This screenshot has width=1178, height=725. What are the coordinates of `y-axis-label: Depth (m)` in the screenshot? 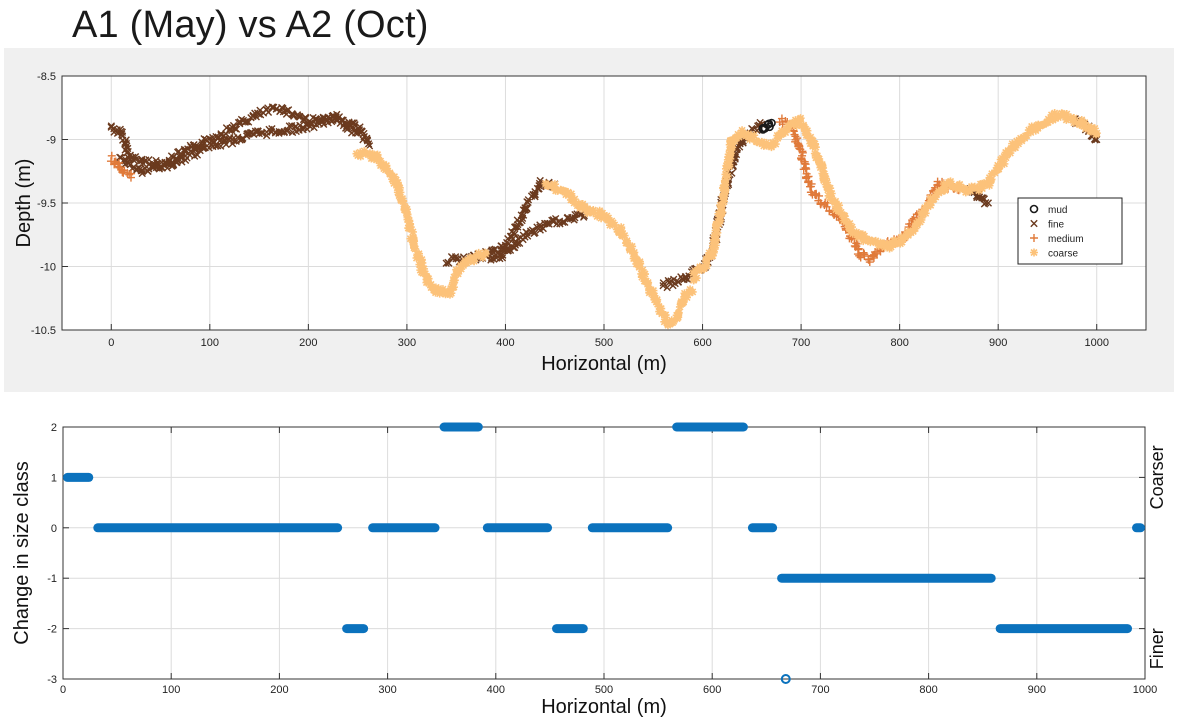 It's located at (24, 203).